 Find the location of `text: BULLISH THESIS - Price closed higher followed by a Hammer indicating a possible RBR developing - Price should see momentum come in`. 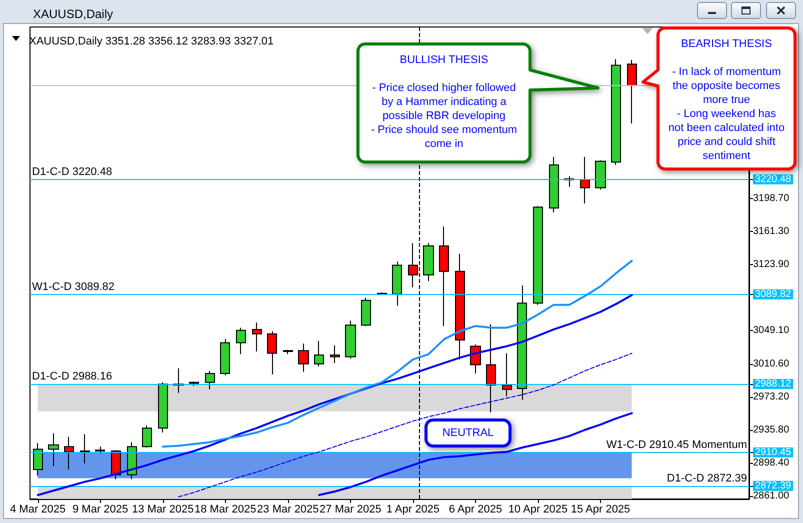

text: BULLISH THESIS - Price closed higher followed by a Hammer indicating a possible RBR developing - Price should see momentum come in is located at coordinates (444, 102).